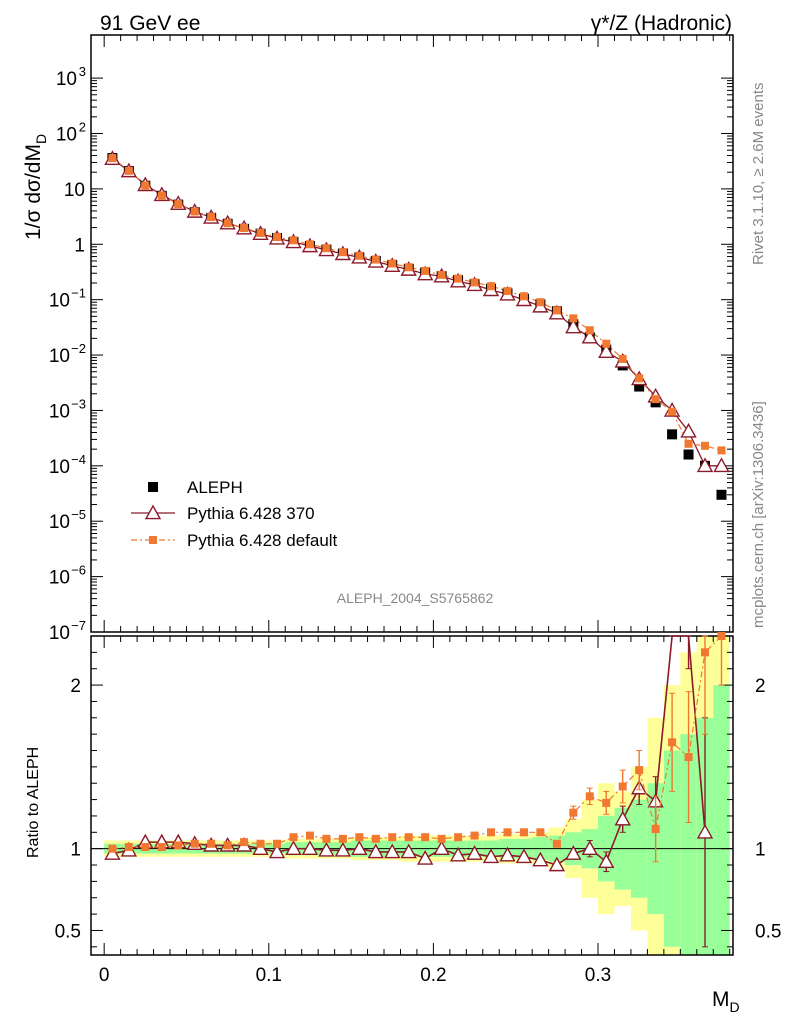  What do you see at coordinates (721, 820) in the screenshot?
I see `band-green` at bounding box center [721, 820].